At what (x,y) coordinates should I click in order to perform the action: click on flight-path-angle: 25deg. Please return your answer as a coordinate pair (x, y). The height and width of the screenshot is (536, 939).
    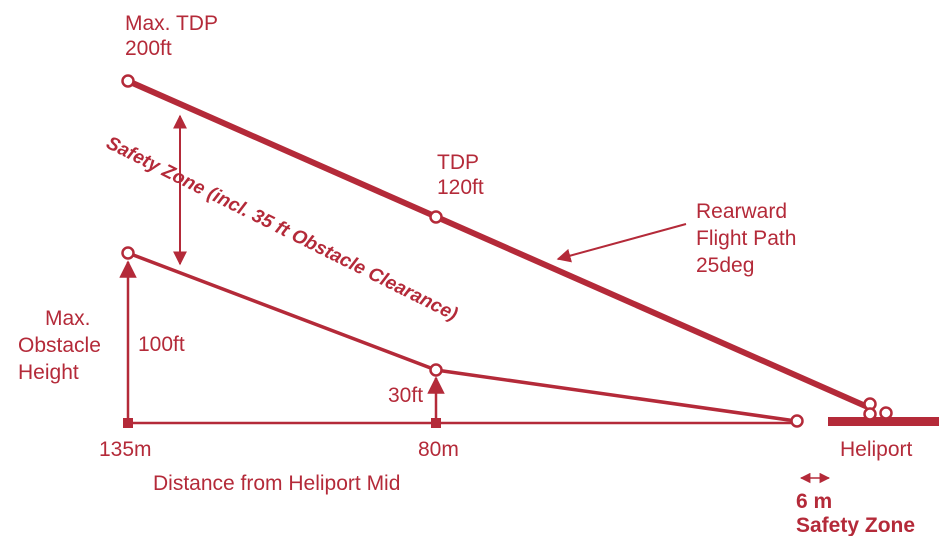
    Looking at the image, I should click on (725, 265).